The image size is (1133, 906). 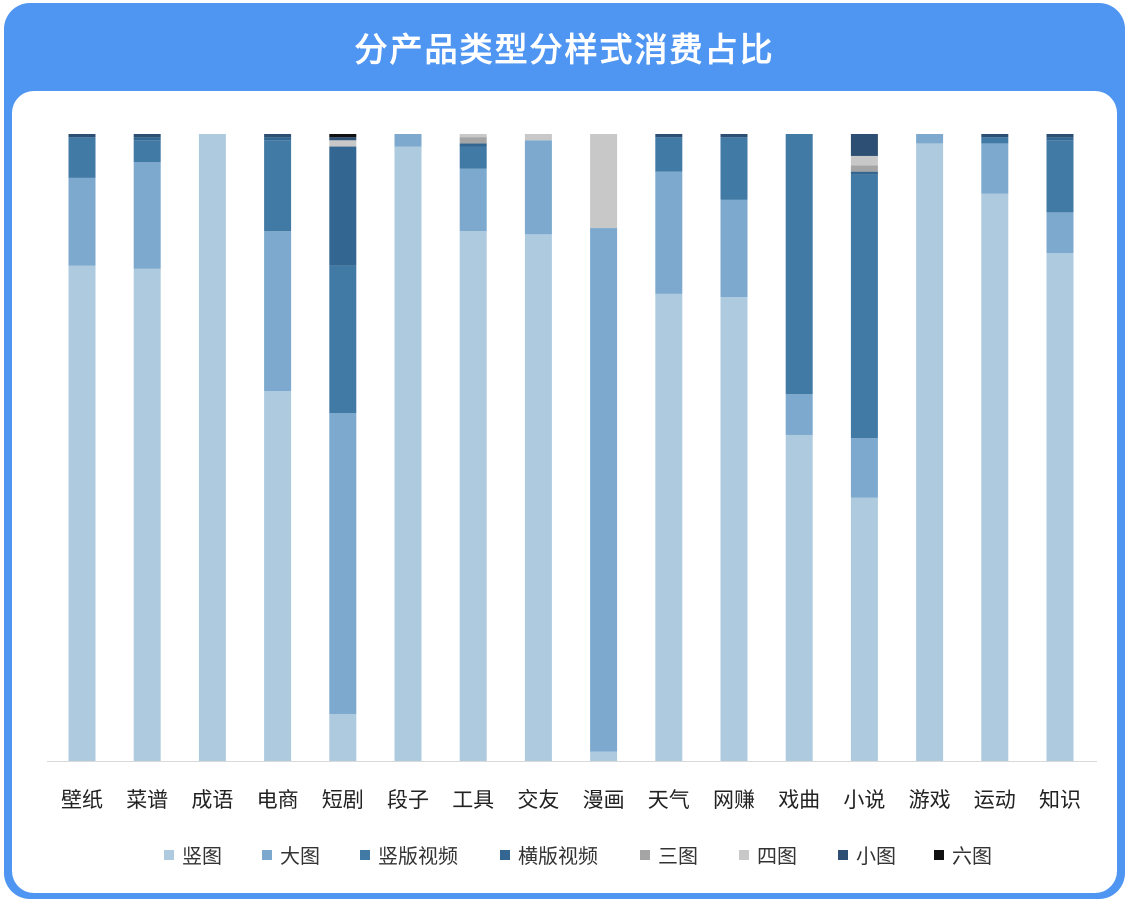 What do you see at coordinates (864, 145) in the screenshot?
I see `bar-segment-小说-小图` at bounding box center [864, 145].